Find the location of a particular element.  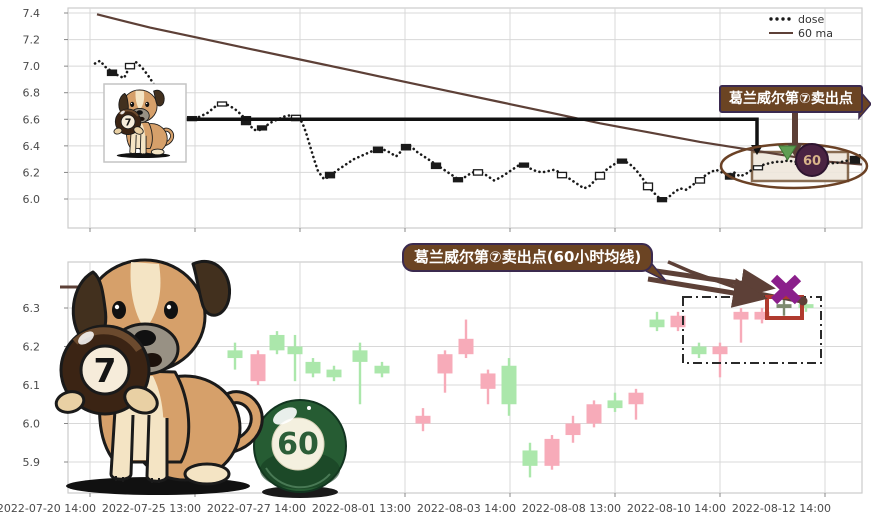

svg-text: 2022-08-12 14:00 is located at coordinates (781, 508).